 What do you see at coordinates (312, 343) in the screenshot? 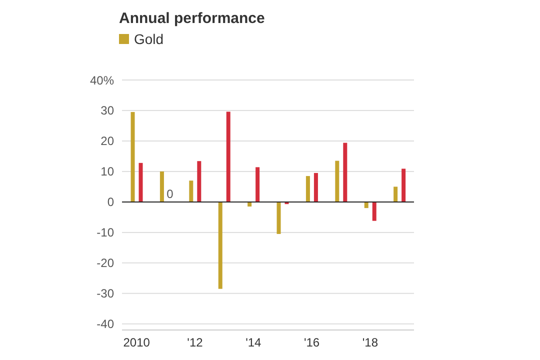
I see `x-tick-label: '16` at bounding box center [312, 343].